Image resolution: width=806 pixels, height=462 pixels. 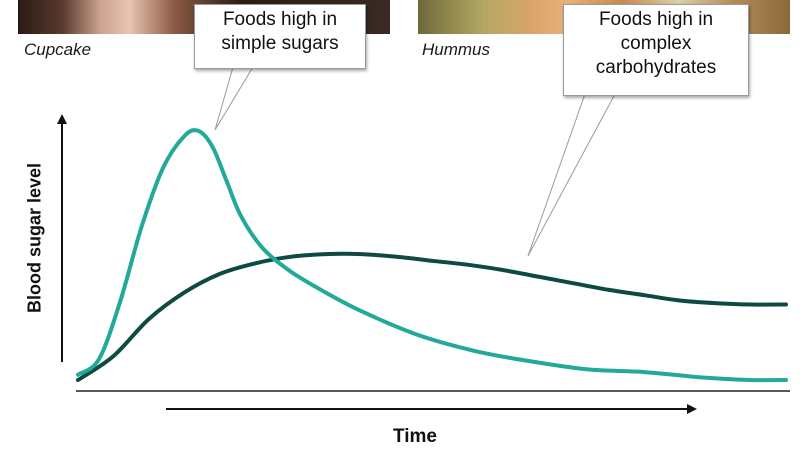 What do you see at coordinates (34, 238) in the screenshot?
I see `y-axis-label: Blood sugar level` at bounding box center [34, 238].